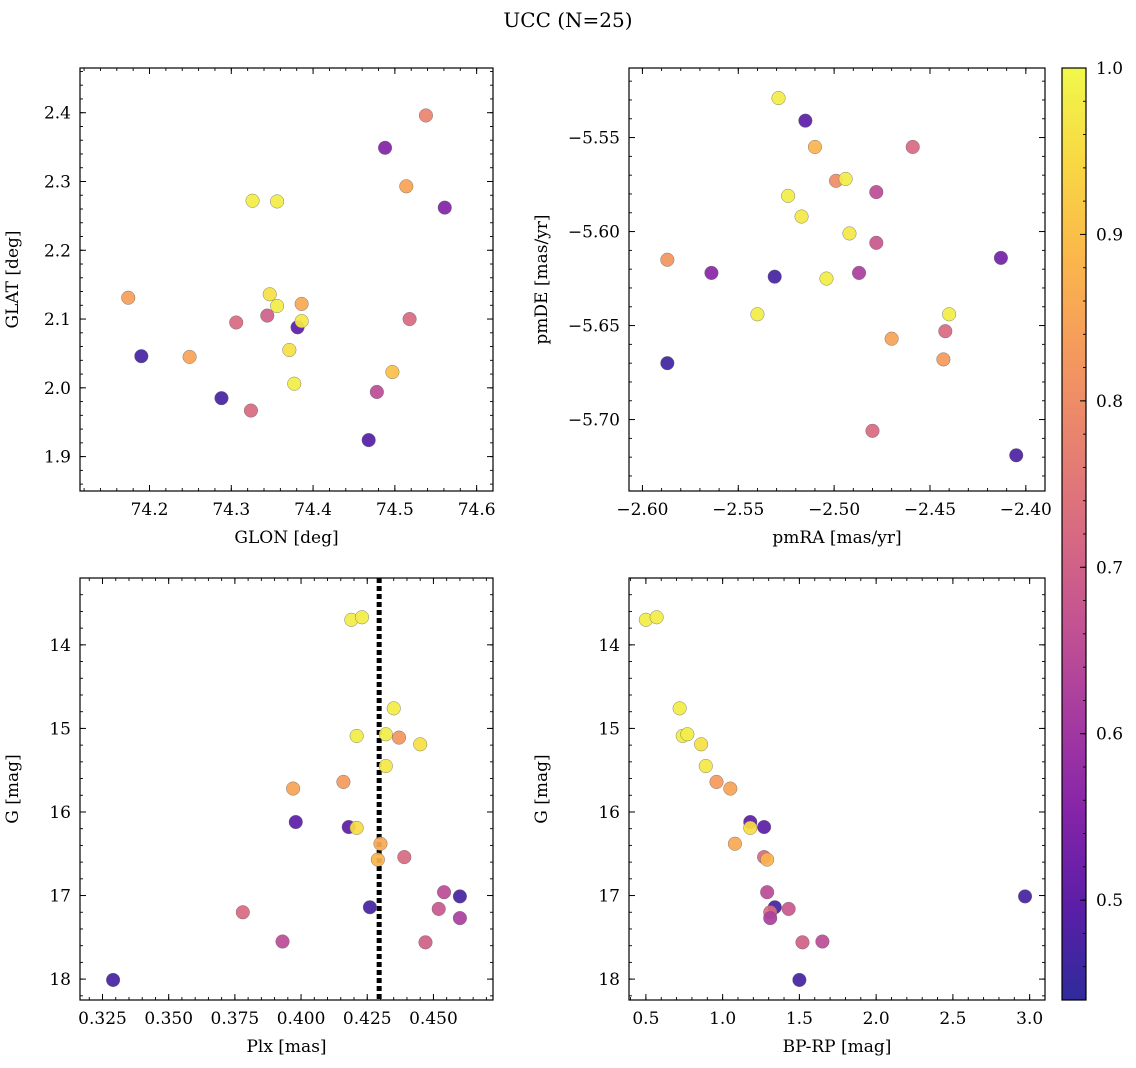 The height and width of the screenshot is (1068, 1136). What do you see at coordinates (837, 1047) in the screenshot?
I see `x-axis-label: BP-RP [mag]` at bounding box center [837, 1047].